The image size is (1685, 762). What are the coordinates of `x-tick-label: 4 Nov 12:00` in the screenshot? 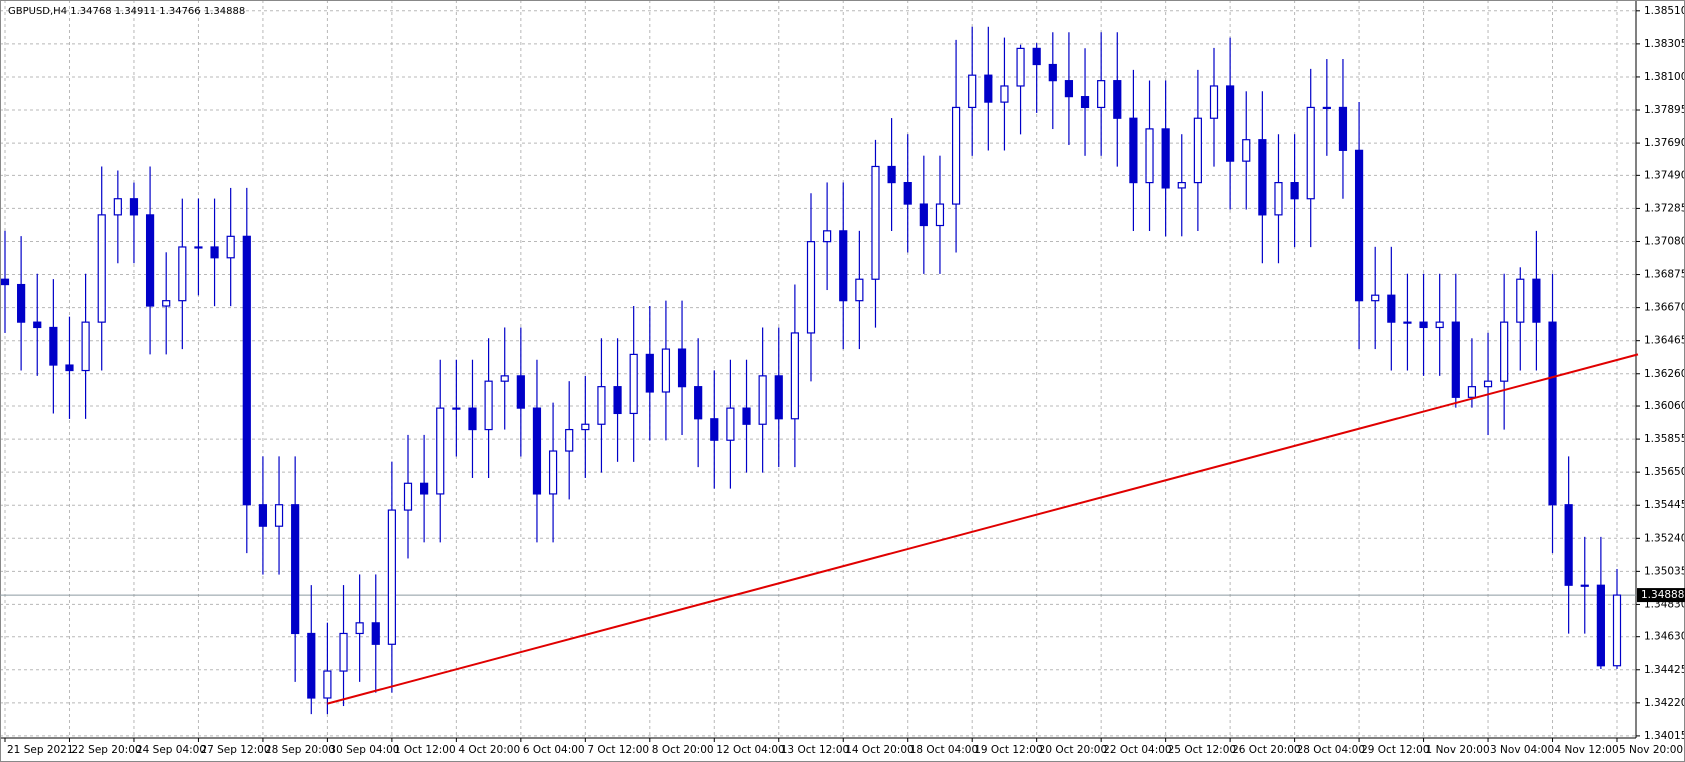 It's located at (1587, 750).